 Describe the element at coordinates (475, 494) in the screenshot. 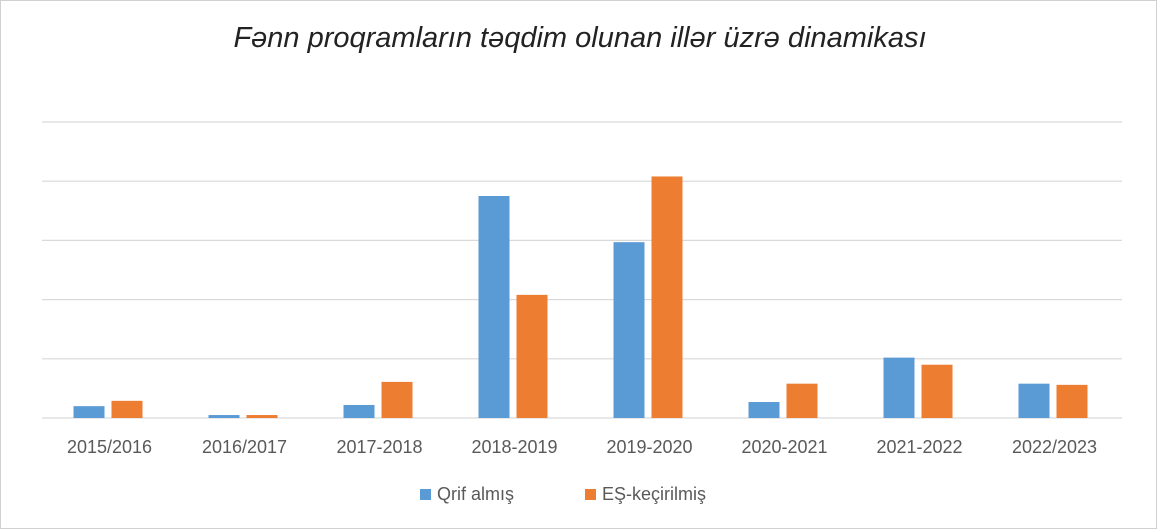

I see `legend-label: Qrif almış` at that location.